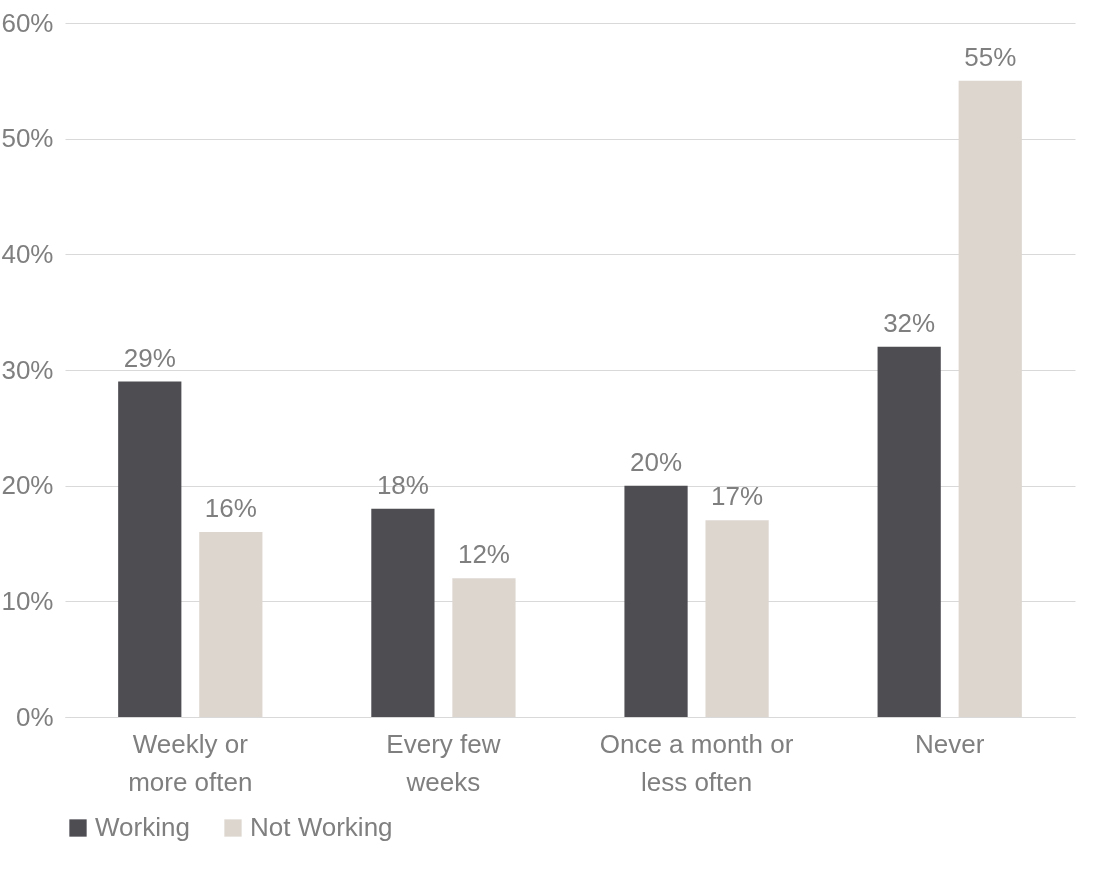 Image resolution: width=1102 pixels, height=872 pixels. I want to click on data-label: 12%, so click(483, 554).